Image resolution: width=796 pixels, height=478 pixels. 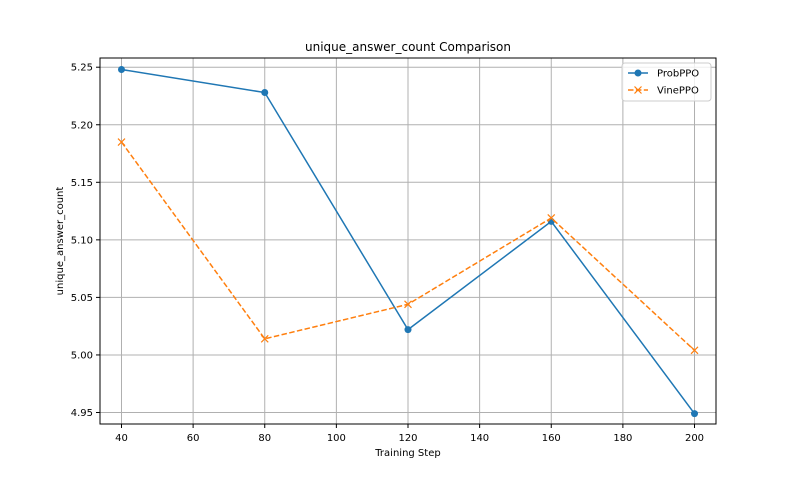 What do you see at coordinates (407, 453) in the screenshot?
I see `x-axis-label: Training Step` at bounding box center [407, 453].